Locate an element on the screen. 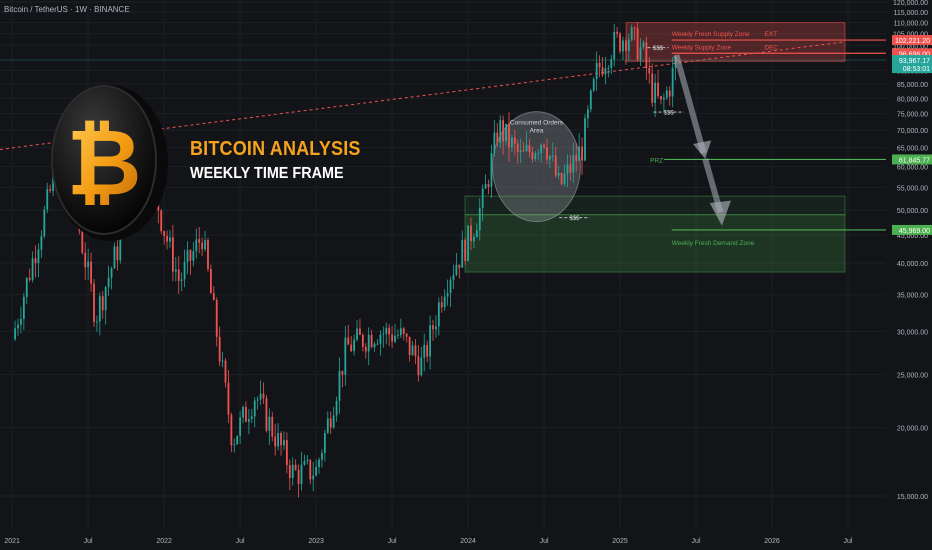 Image resolution: width=932 pixels, height=550 pixels. overlay-title: BITCOIN ANALYSIS is located at coordinates (275, 149).